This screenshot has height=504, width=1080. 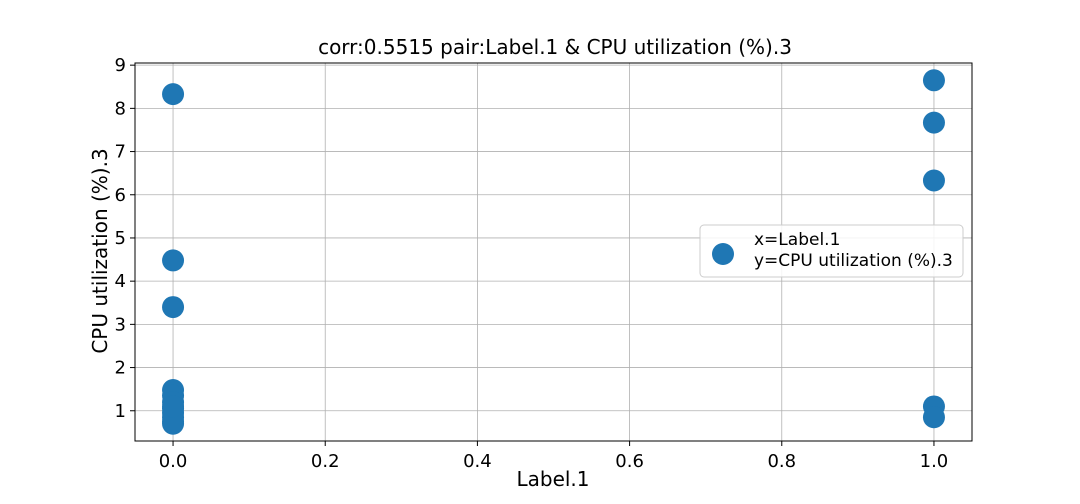 What do you see at coordinates (629, 461) in the screenshot?
I see `x-tick-label: 0.6` at bounding box center [629, 461].